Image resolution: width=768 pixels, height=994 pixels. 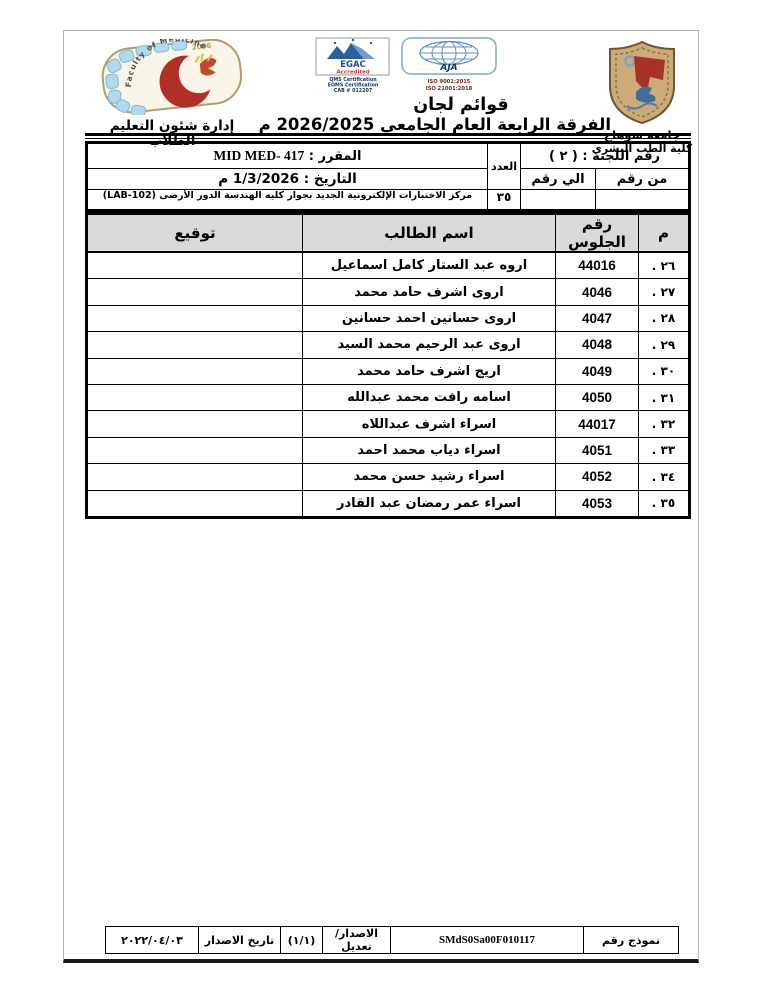 I want to click on form-number-value: SMdS0Sa00F010117, so click(x=487, y=940).